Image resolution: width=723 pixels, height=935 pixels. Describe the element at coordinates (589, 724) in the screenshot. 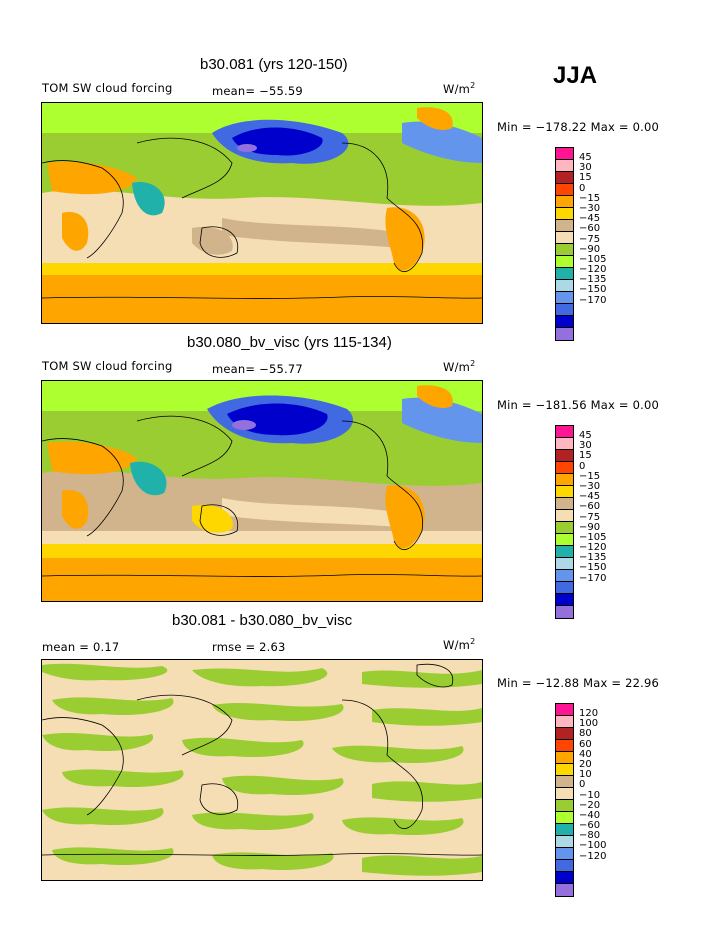

I see `panel-3-colorbar-label-1: 100` at that location.